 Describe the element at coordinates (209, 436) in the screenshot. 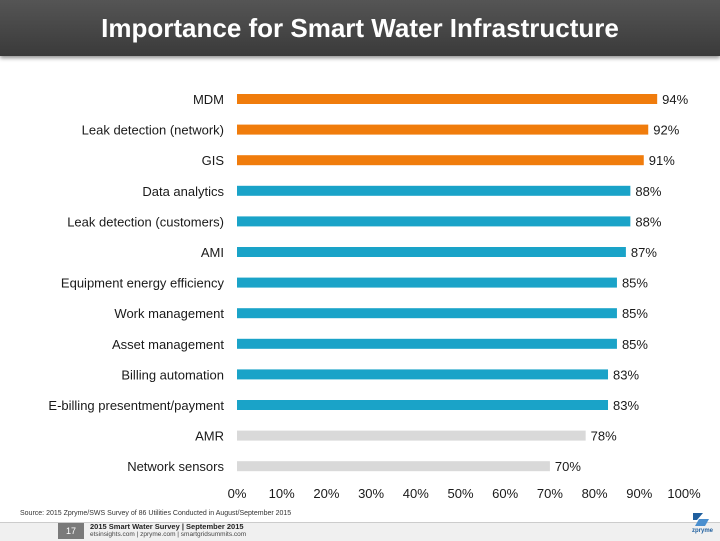

I see `category-label: AMR` at that location.